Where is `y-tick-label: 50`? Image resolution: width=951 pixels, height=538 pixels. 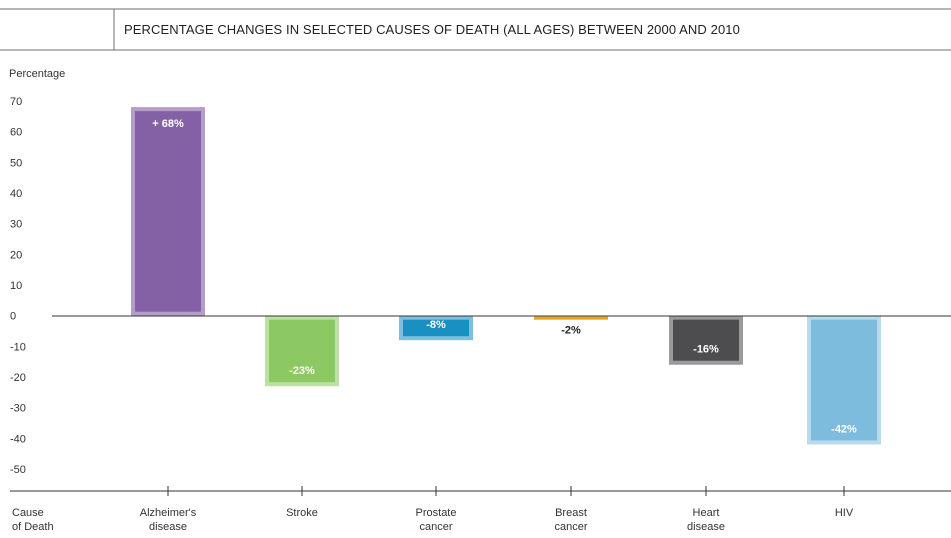 y-tick-label: 50 is located at coordinates (16, 163).